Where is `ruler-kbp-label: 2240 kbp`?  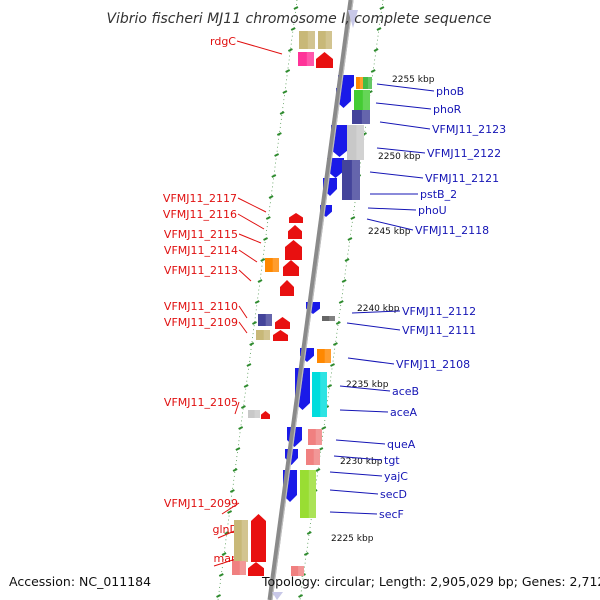
ruler-kbp-label: 2240 kbp is located at coordinates (378, 309).